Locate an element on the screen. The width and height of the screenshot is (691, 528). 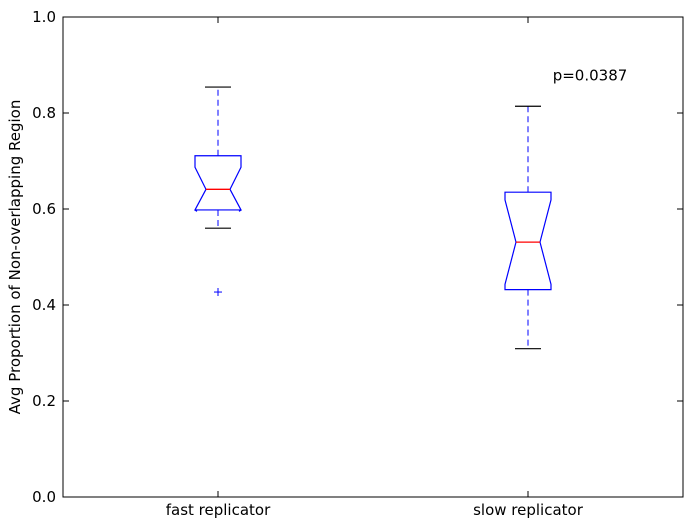
y-tick-label: 1.0 is located at coordinates (44, 17).